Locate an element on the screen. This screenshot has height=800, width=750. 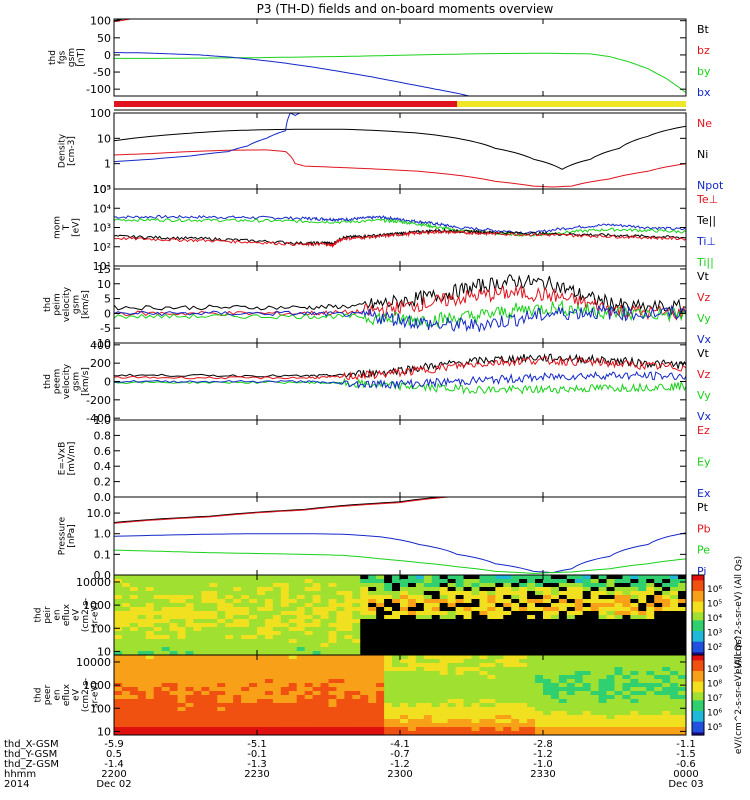
y-tick-label: 0 is located at coordinates (107, 313).